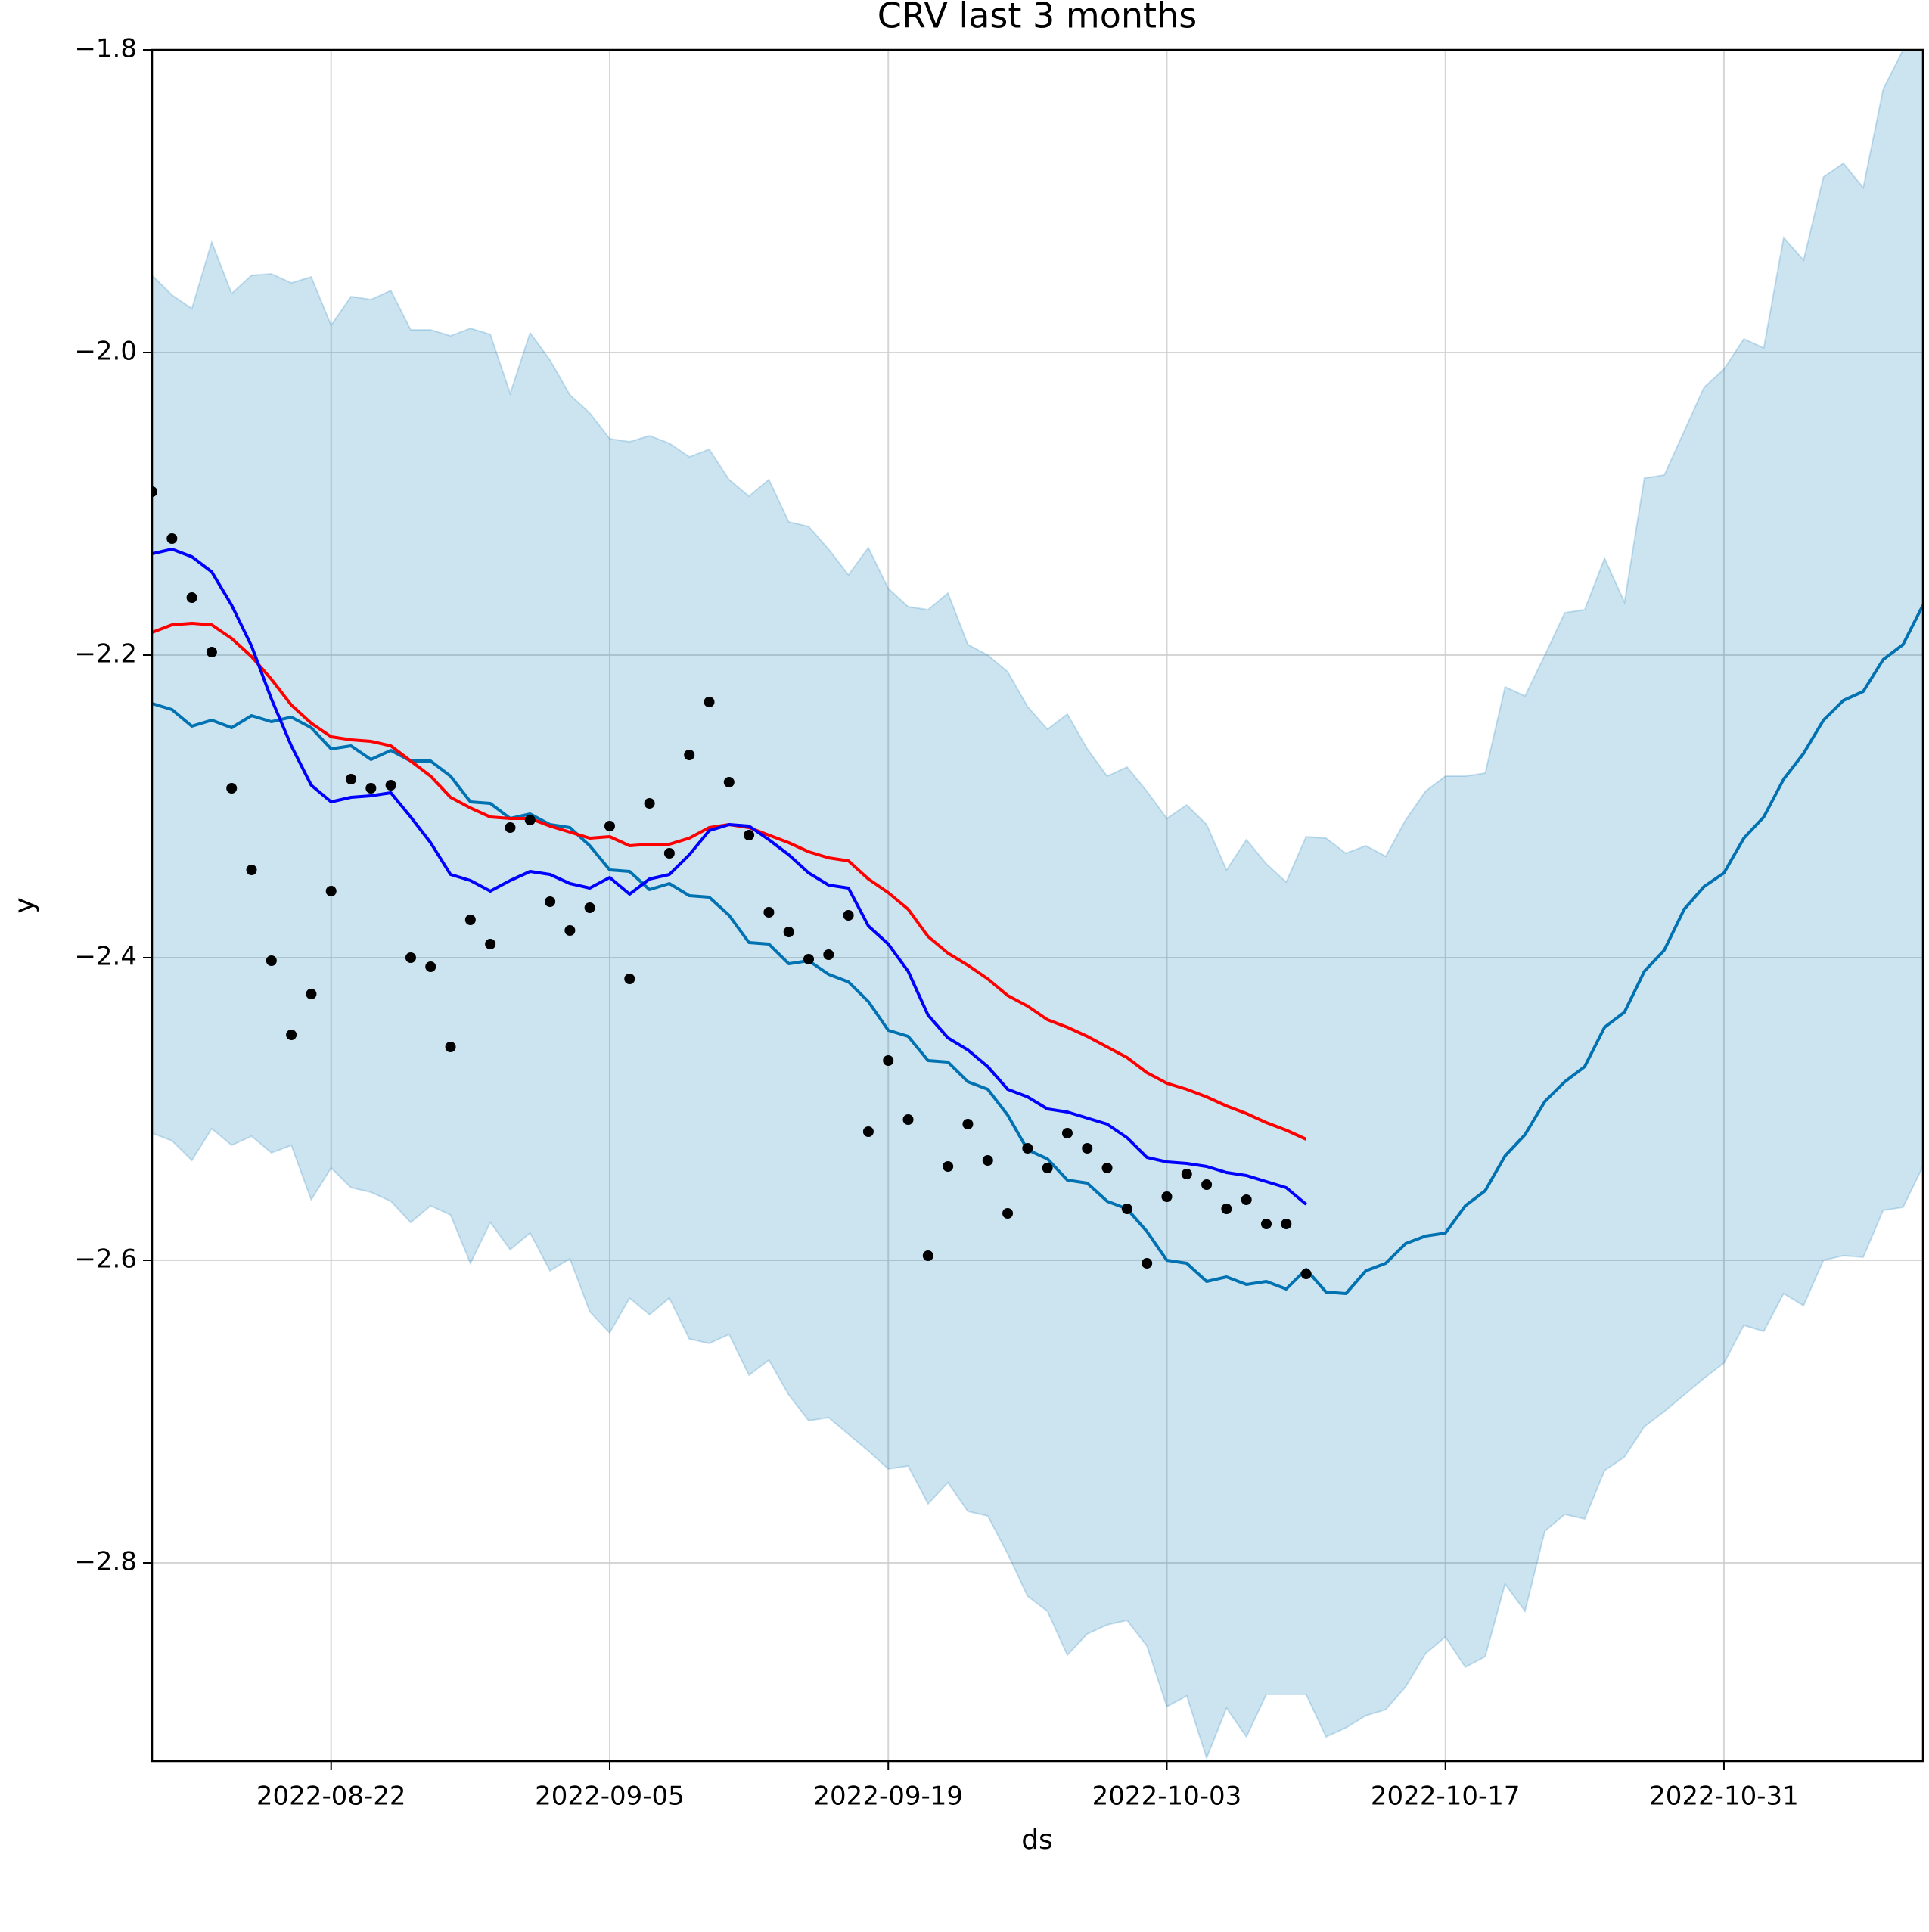 The image size is (1929, 1932). What do you see at coordinates (105, 49) in the screenshot?
I see `y-tick-label: −1.8` at bounding box center [105, 49].